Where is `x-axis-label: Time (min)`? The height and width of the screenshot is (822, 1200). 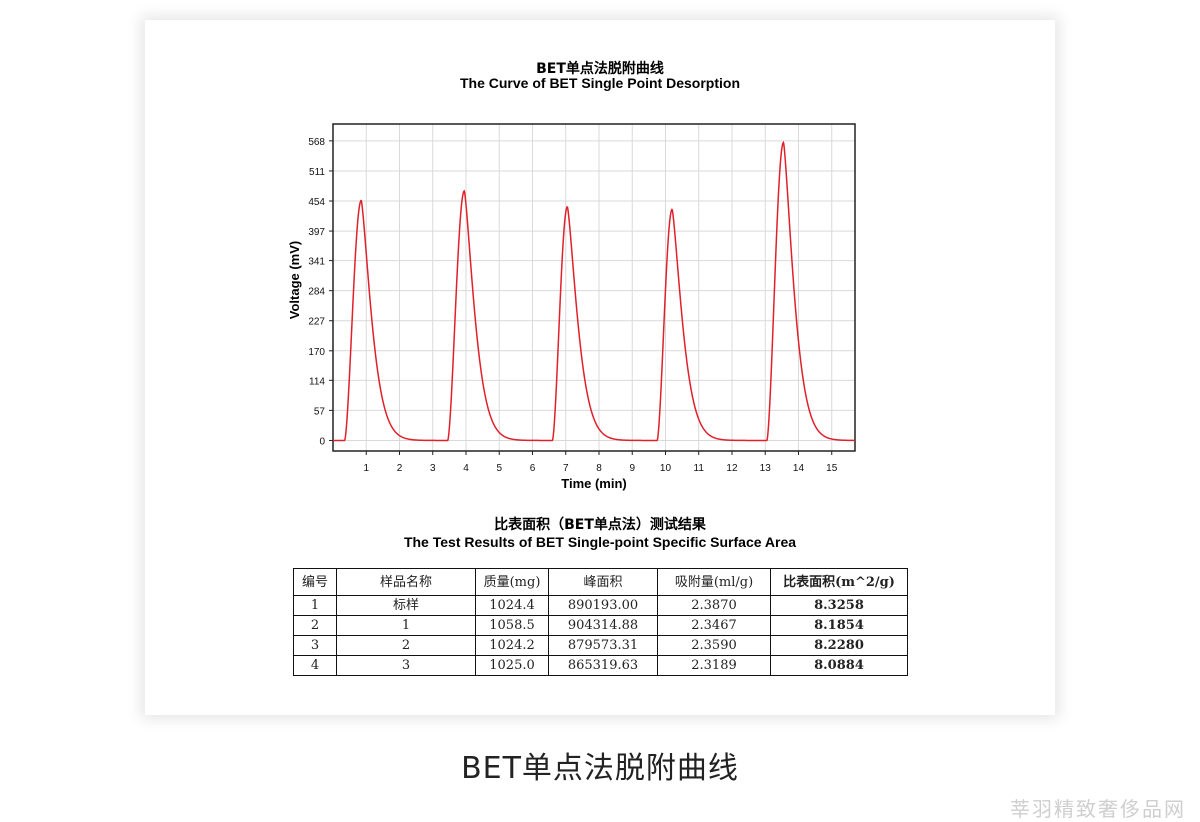
x-axis-label: Time (min) is located at coordinates (594, 483).